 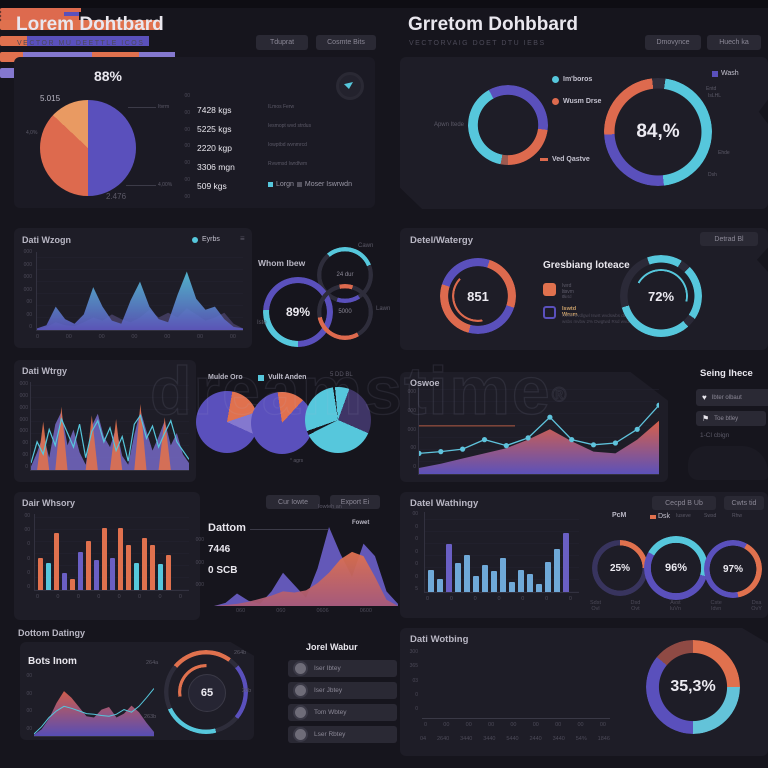 What do you see at coordinates (675, 606) in the screenshot?
I see `donut-sub-label: Avst IuVn` at bounding box center [675, 606].